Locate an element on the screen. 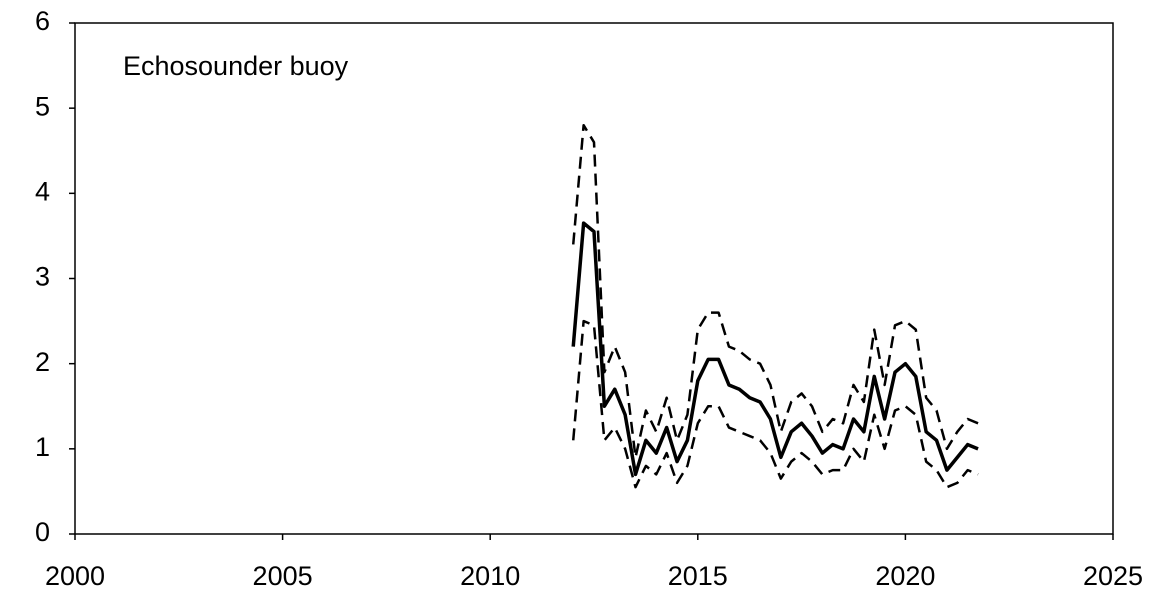 The height and width of the screenshot is (596, 1171). x-tick-label: 2020 is located at coordinates (905, 576).